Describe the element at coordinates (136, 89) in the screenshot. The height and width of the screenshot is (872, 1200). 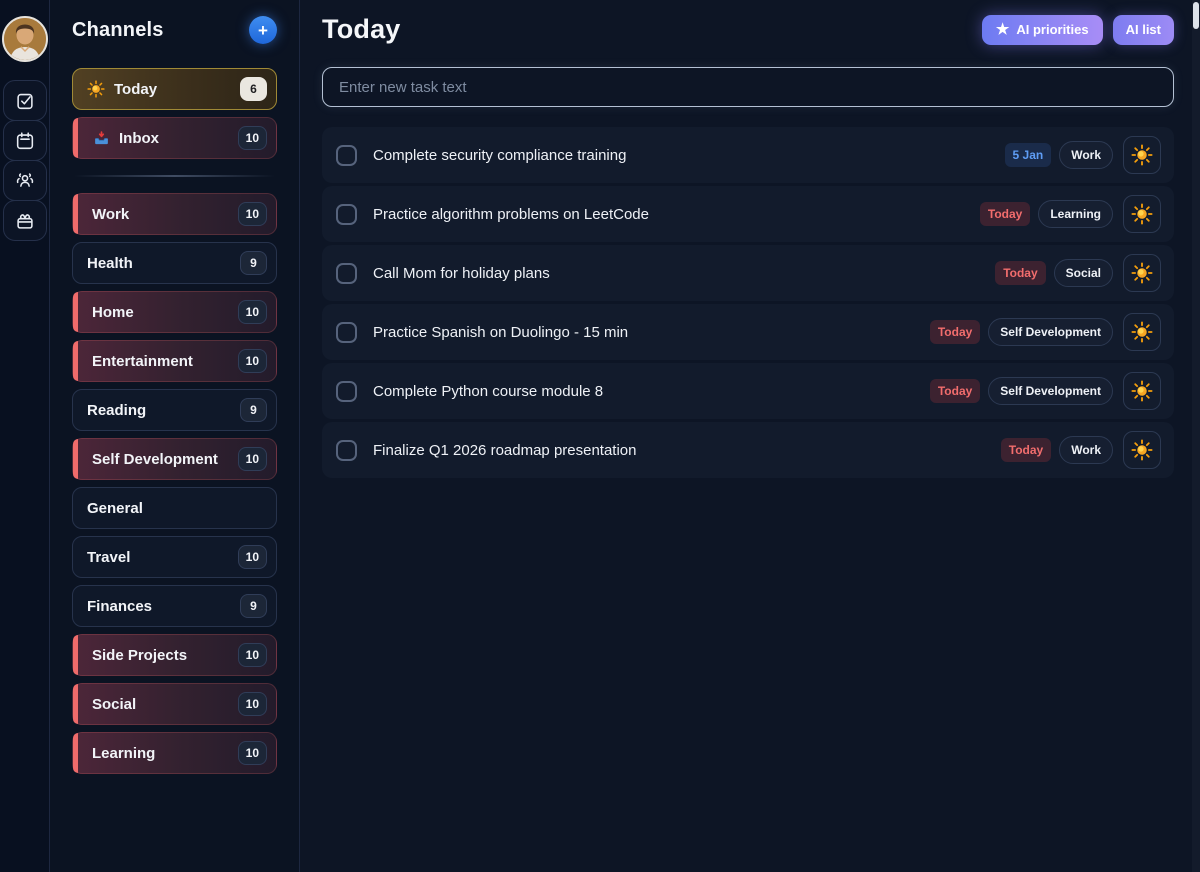
I see `channel-label: Today` at that location.